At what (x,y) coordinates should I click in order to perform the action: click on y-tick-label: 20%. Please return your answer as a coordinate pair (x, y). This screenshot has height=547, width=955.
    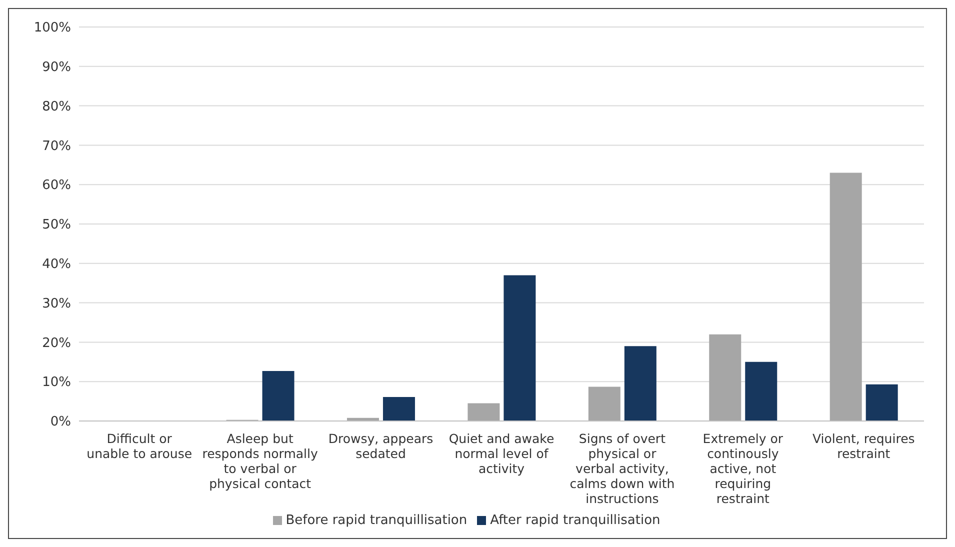
    Looking at the image, I should click on (56, 343).